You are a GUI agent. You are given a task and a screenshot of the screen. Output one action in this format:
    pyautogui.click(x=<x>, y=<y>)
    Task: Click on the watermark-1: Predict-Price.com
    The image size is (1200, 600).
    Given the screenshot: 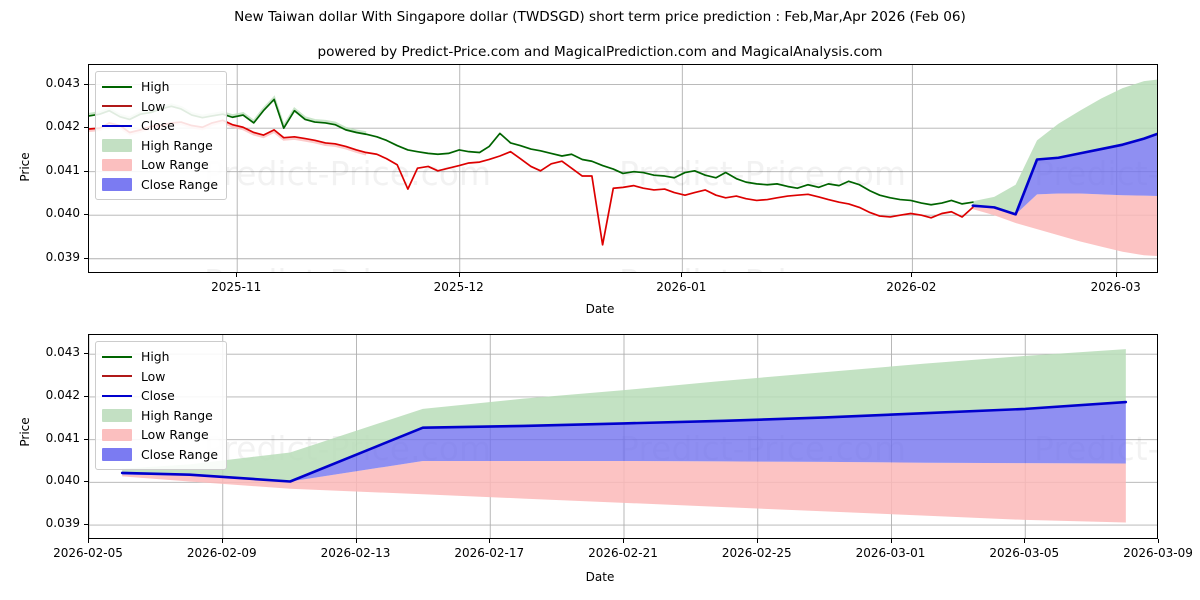 What is the action you would take?
    pyautogui.click(x=762, y=173)
    